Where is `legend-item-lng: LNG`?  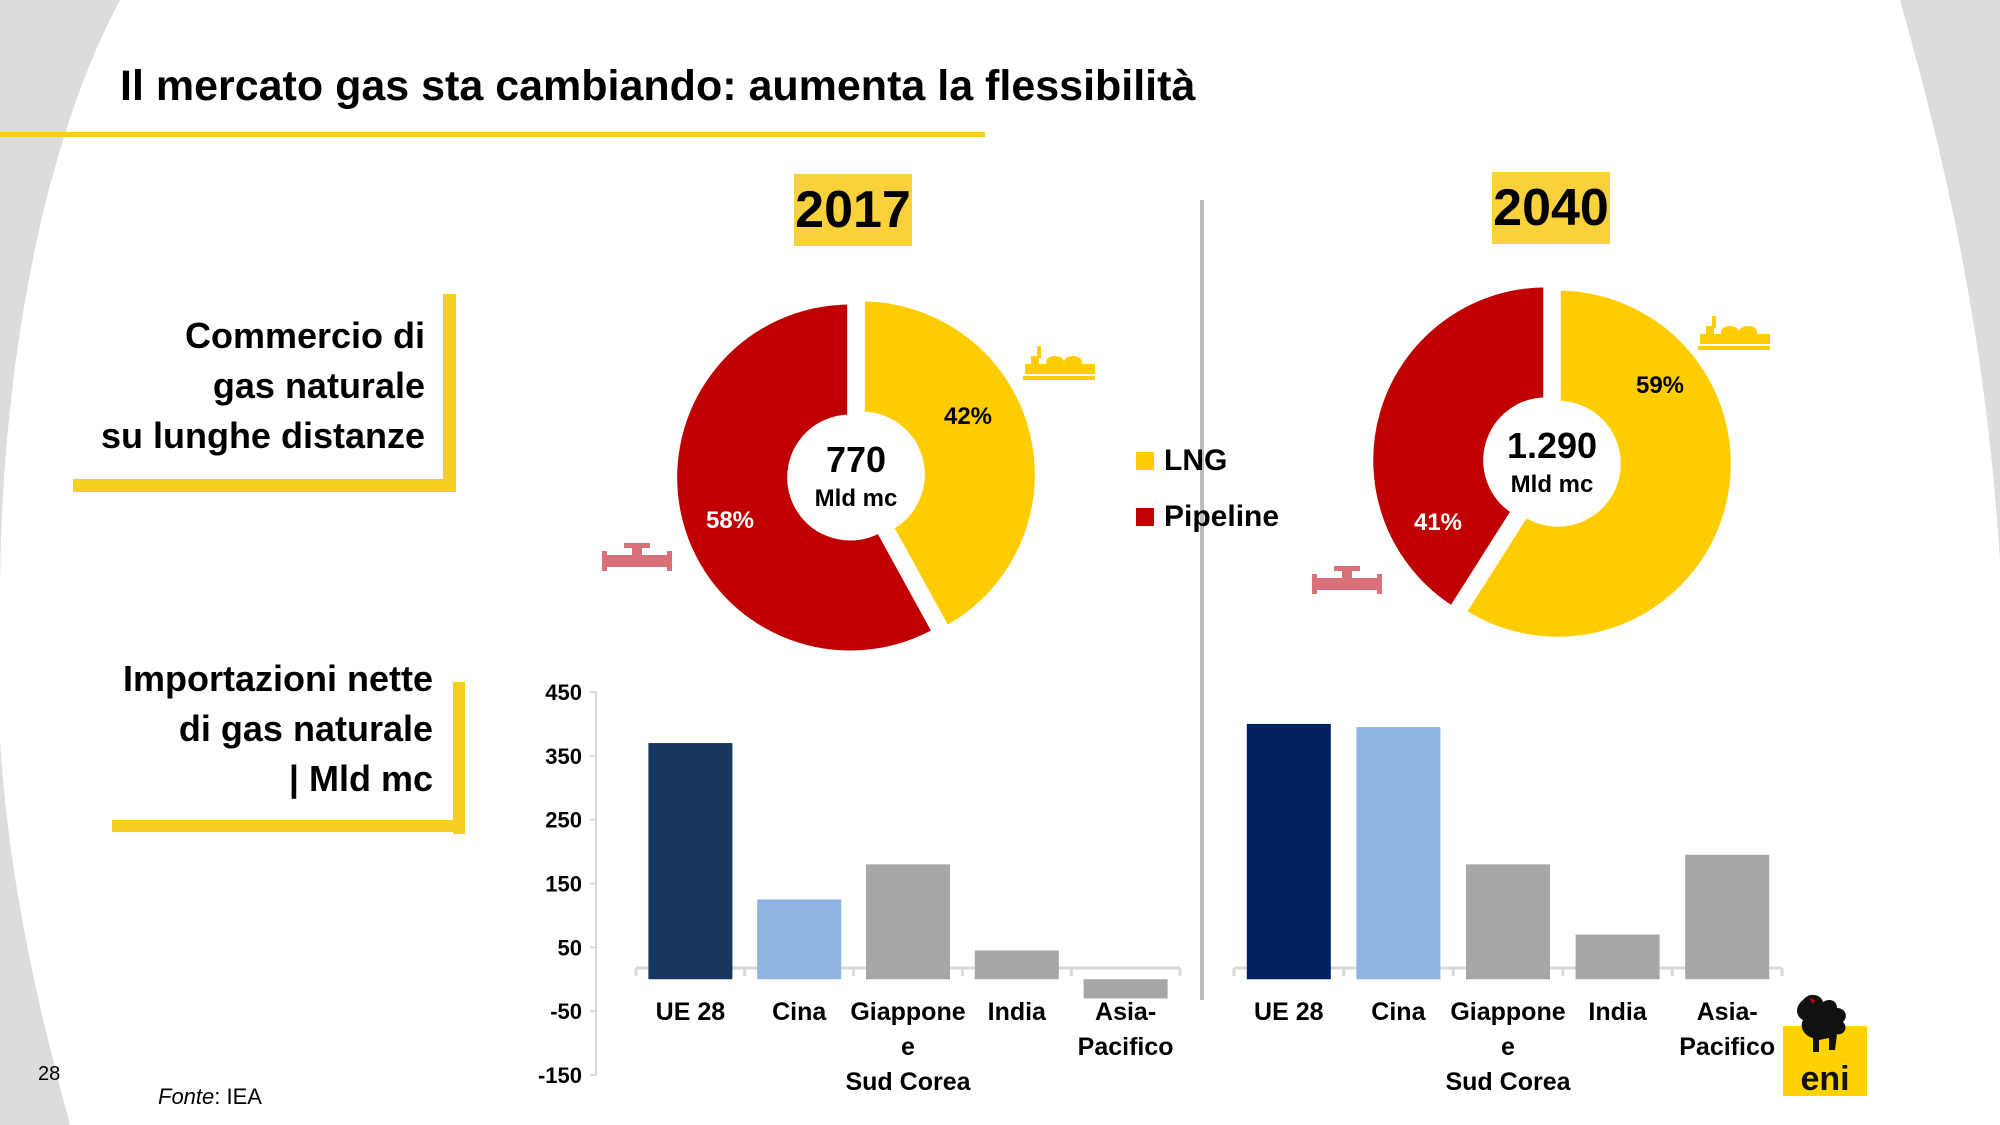 legend-item-lng: LNG is located at coordinates (1181, 461).